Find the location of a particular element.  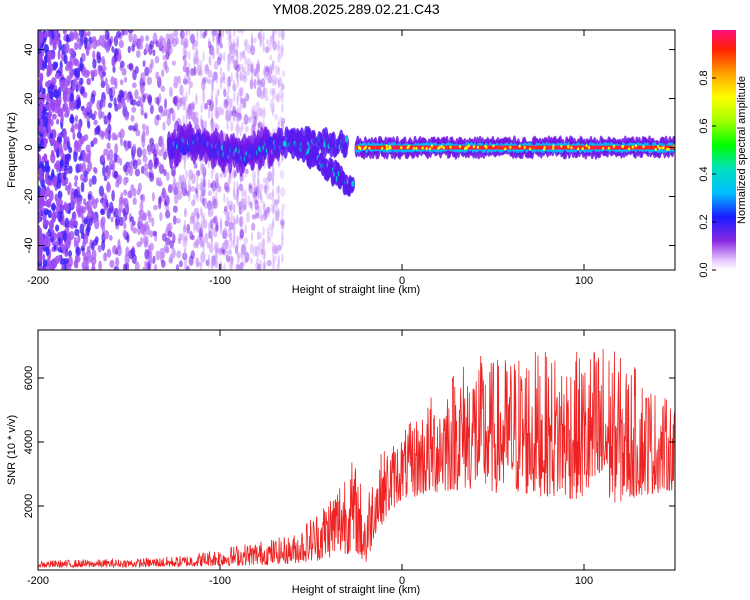

colorbar-tick-label: 0.2 is located at coordinates (704, 221).